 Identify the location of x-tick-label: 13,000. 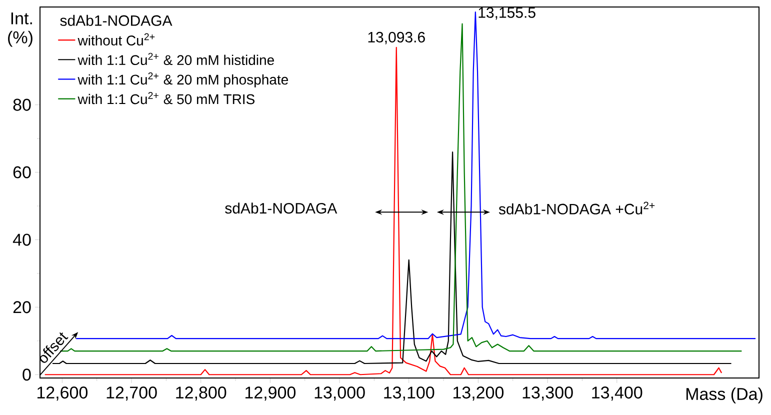
(339, 393).